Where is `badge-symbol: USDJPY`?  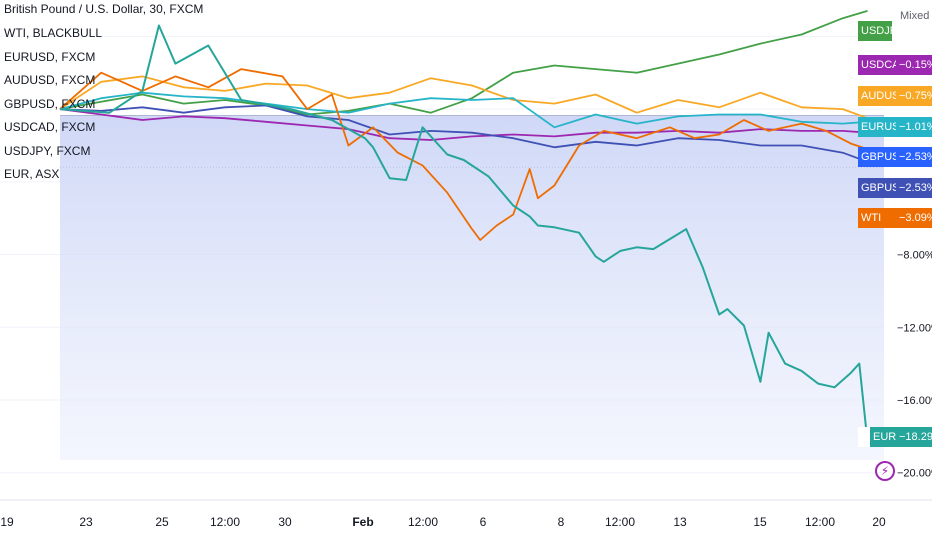
badge-symbol: USDJPY is located at coordinates (881, 31).